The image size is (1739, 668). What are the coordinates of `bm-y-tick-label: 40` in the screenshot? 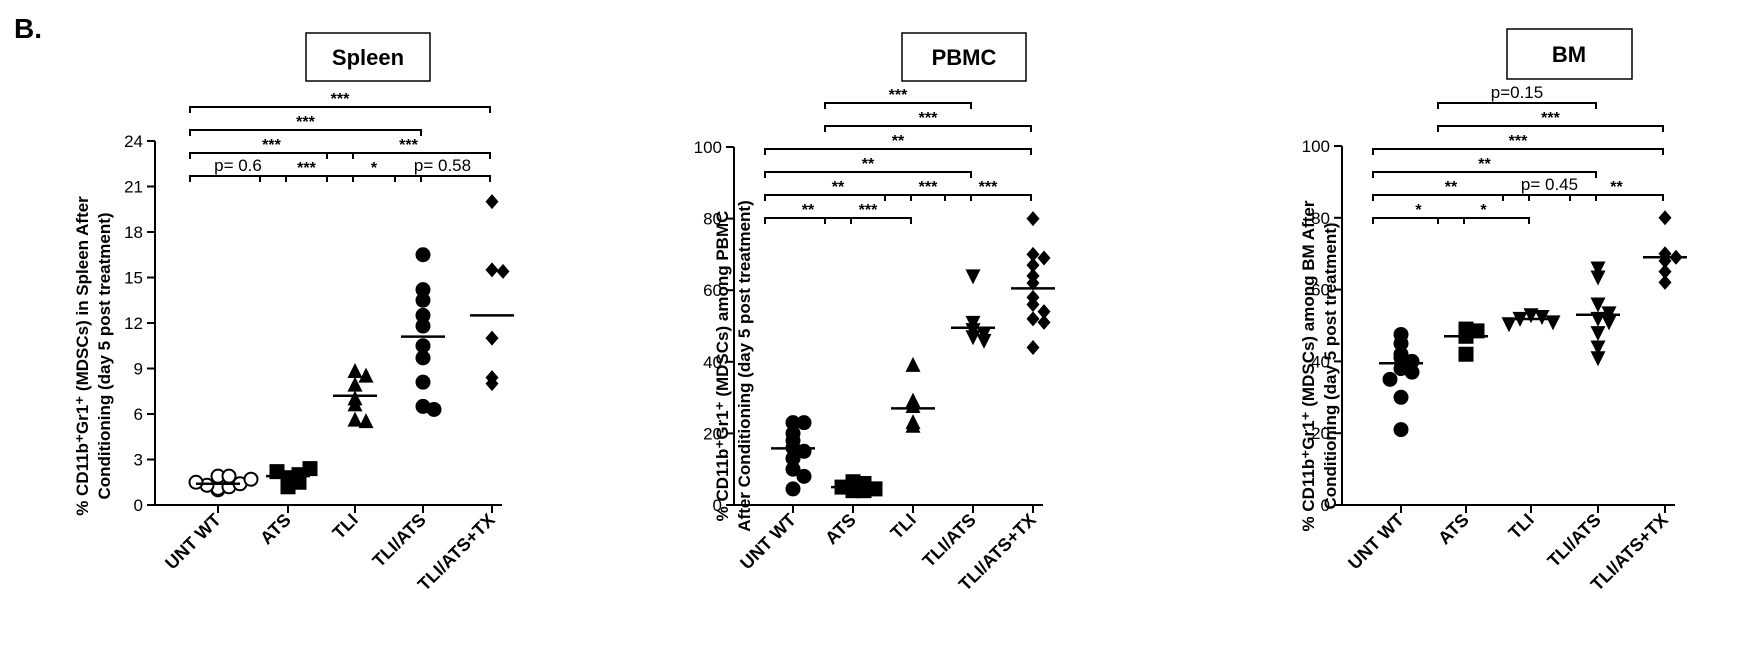 It's located at (1320, 361).